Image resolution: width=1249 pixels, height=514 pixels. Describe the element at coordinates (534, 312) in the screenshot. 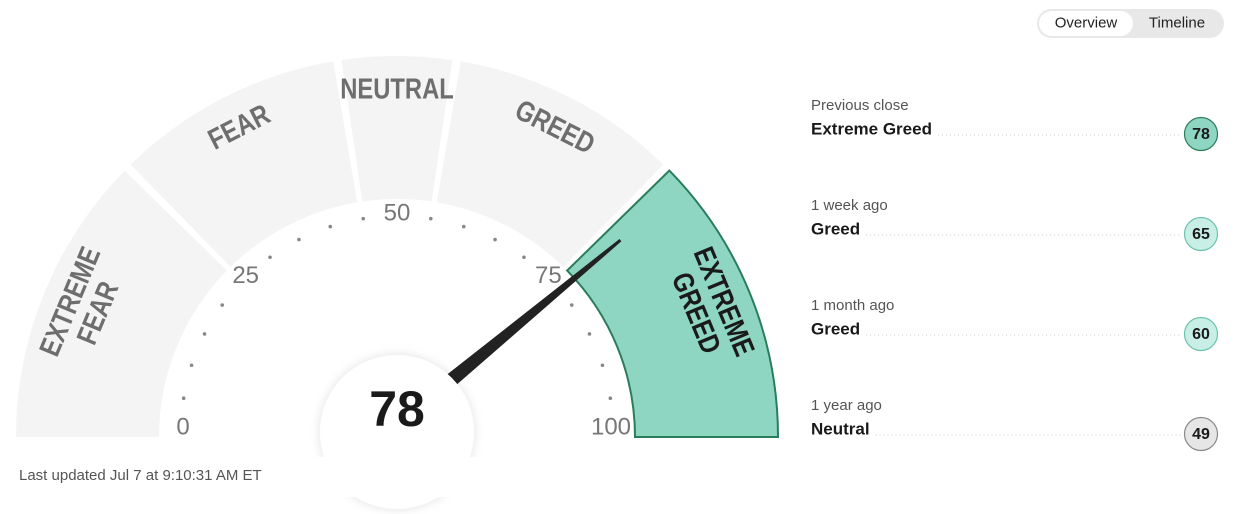

I see `needle` at that location.